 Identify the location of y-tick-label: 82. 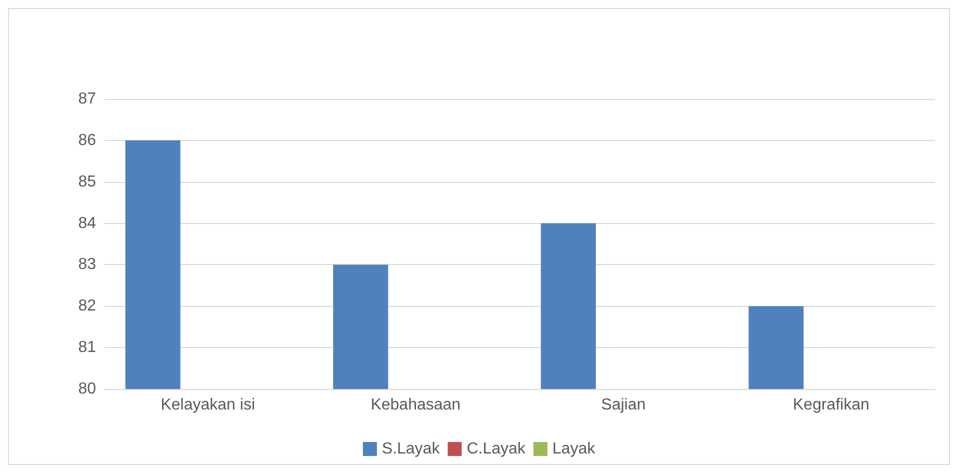
(87, 306).